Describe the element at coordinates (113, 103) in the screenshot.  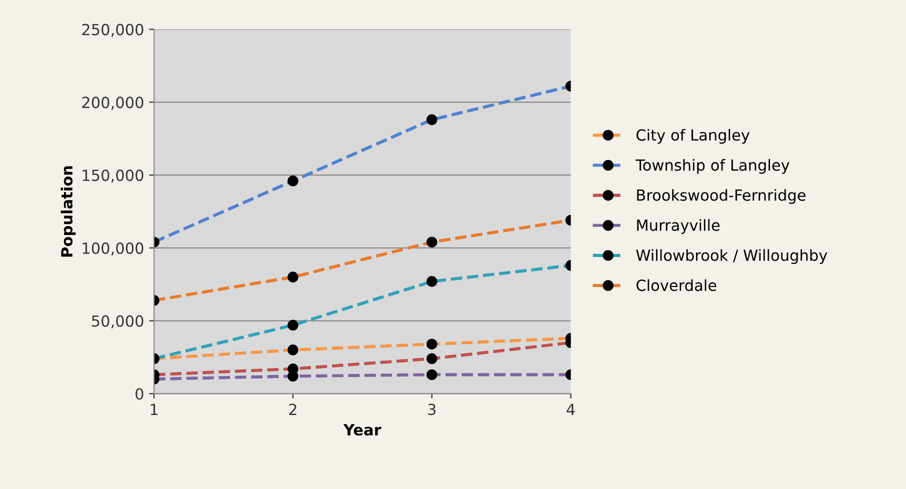
I see `y-tick-label: 200,000` at that location.